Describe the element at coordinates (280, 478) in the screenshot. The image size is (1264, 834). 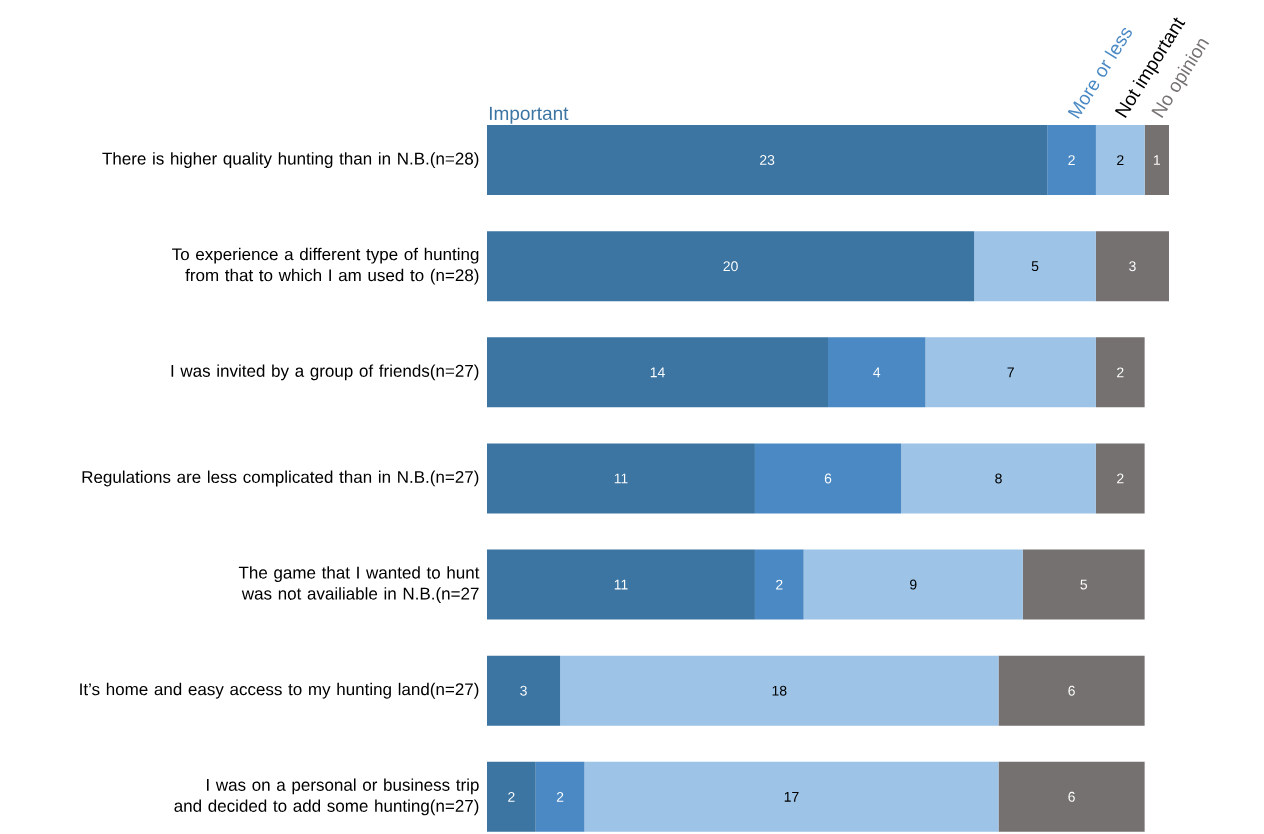
I see `y-tick-label: Regulations are less complicated than in N.B.(n=27)` at that location.